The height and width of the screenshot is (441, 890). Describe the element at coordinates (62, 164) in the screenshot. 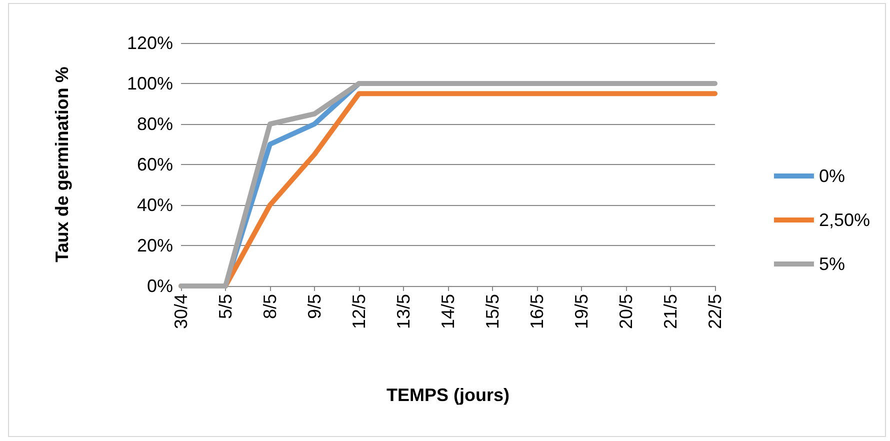

I see `y-axis-title: Taux de germination %` at that location.